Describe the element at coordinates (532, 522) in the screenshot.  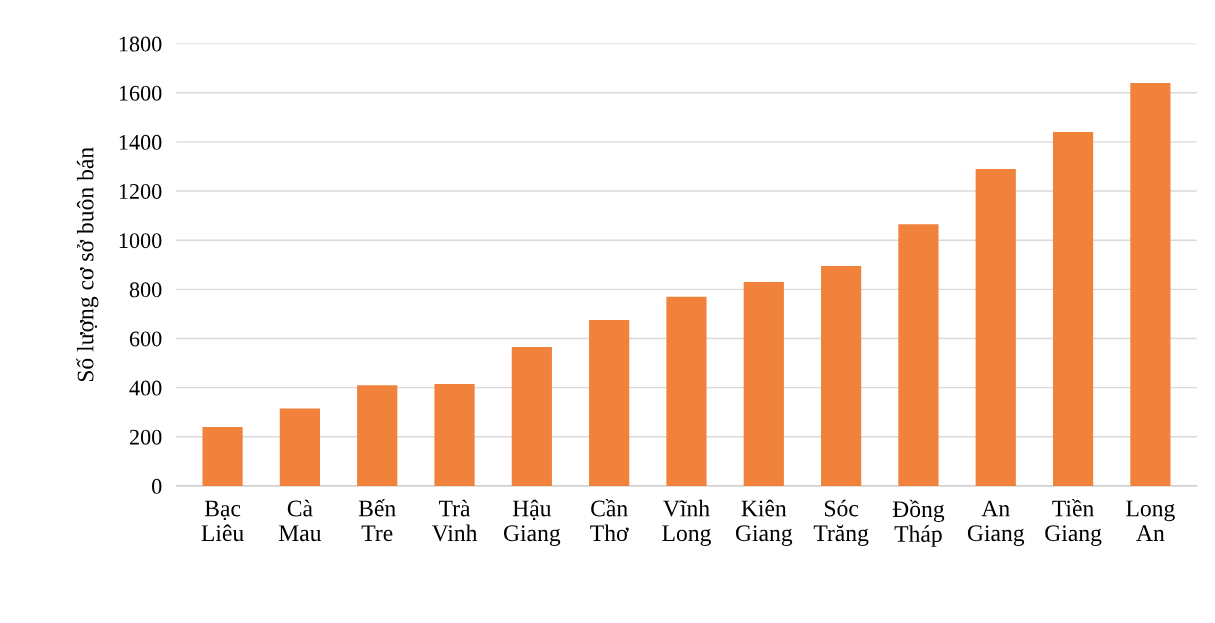
I see `x-tick-label: Hậu Giang` at that location.